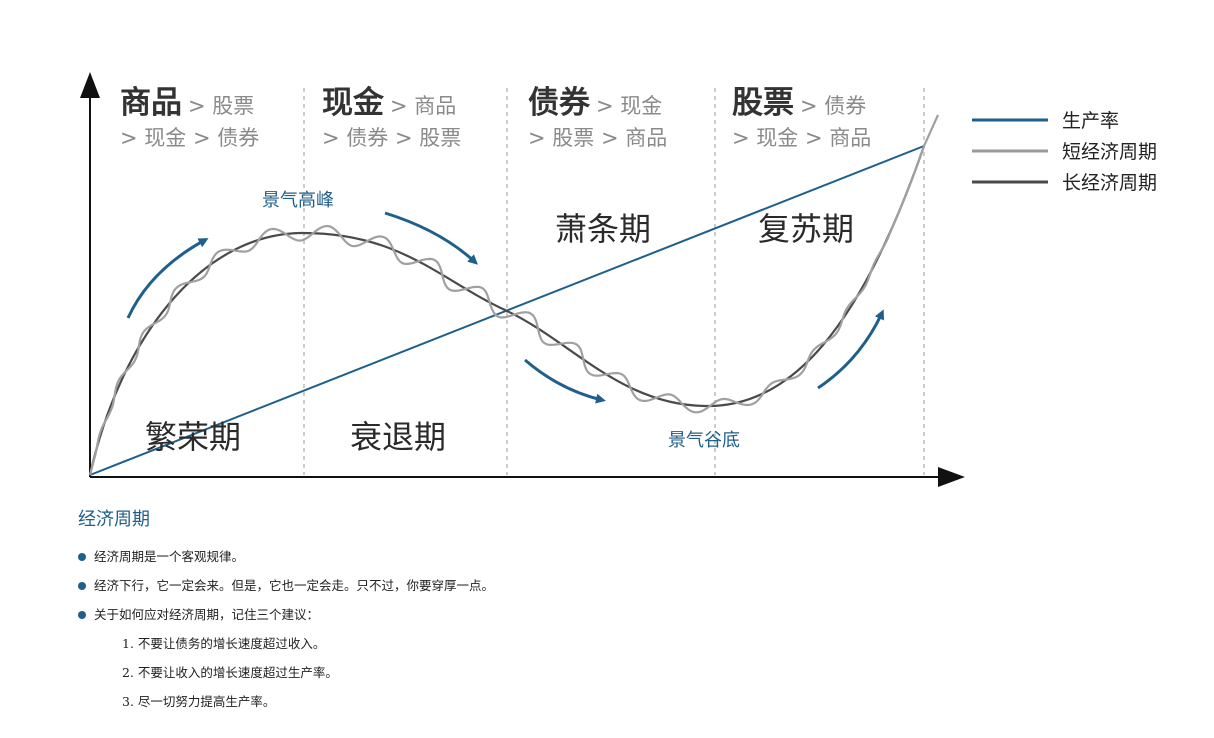 The width and height of the screenshot is (1214, 738). Describe the element at coordinates (1109, 152) in the screenshot. I see `legend-label-short-cycle: 短经济周期` at that location.